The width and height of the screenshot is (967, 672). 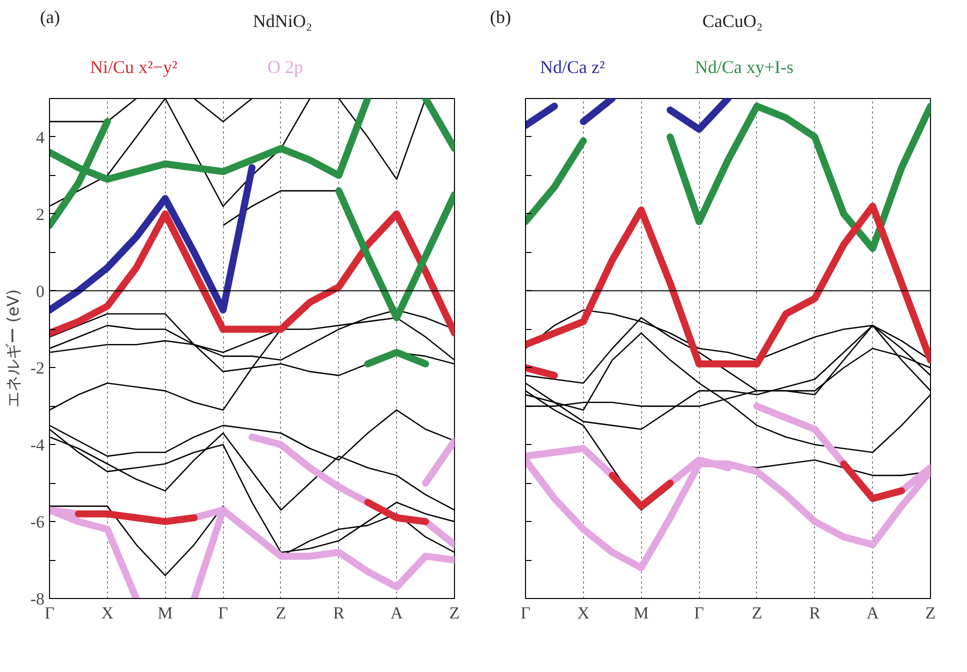 I want to click on y-tick-label: -6, so click(x=37, y=522).